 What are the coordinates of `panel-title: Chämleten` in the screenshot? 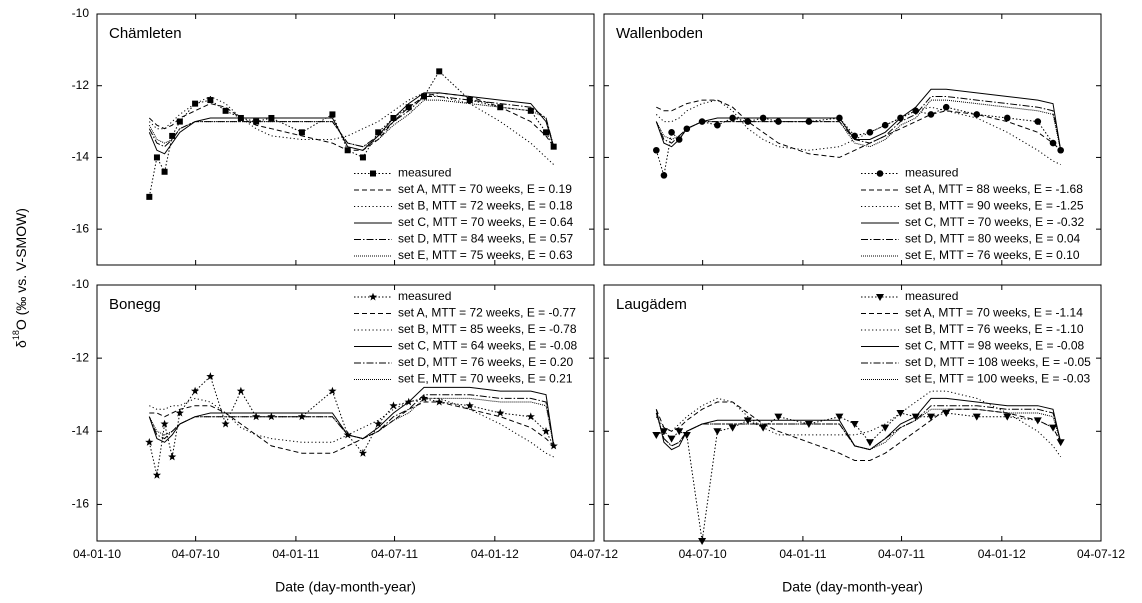 It's located at (145, 33).